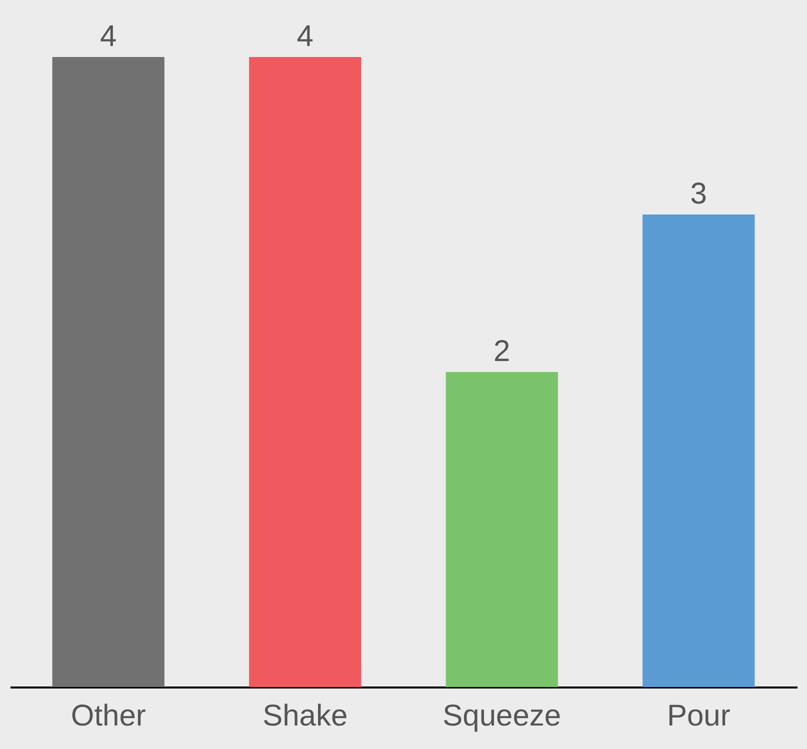 Image resolution: width=807 pixels, height=749 pixels. What do you see at coordinates (698, 194) in the screenshot?
I see `data-label: 3` at bounding box center [698, 194].